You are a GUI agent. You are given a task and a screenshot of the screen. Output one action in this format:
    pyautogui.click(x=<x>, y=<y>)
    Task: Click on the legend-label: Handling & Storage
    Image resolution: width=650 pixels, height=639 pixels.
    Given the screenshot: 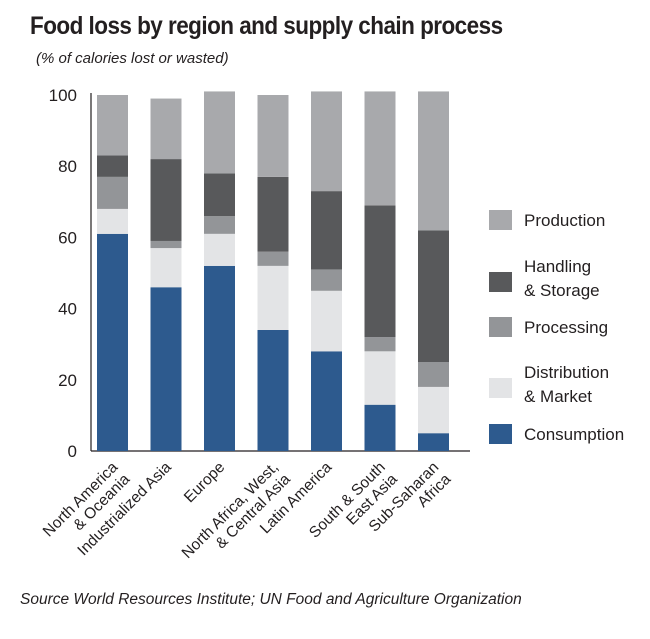 What is the action you would take?
    pyautogui.click(x=562, y=278)
    